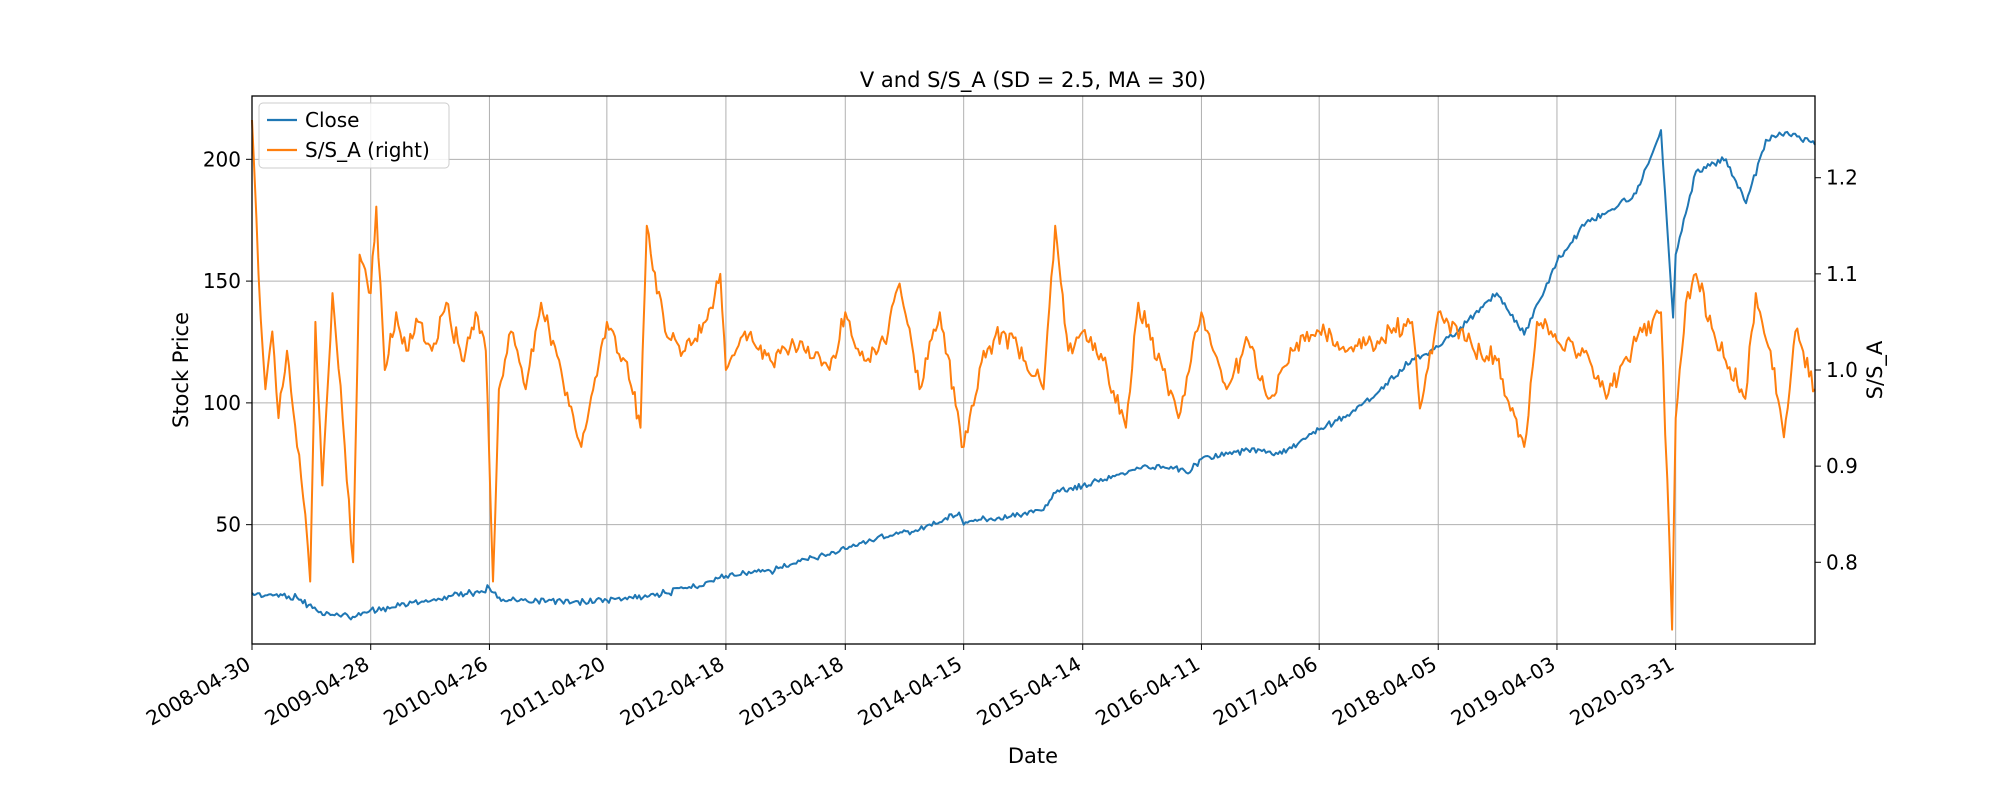  Describe the element at coordinates (222, 281) in the screenshot. I see `y-tick-label-left: 150` at that location.